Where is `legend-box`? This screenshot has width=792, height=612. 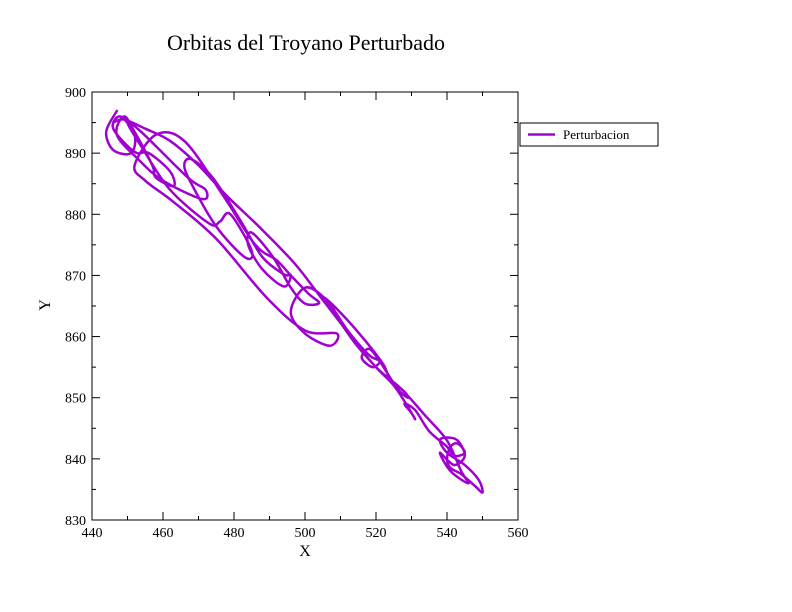
legend-box is located at coordinates (589, 134).